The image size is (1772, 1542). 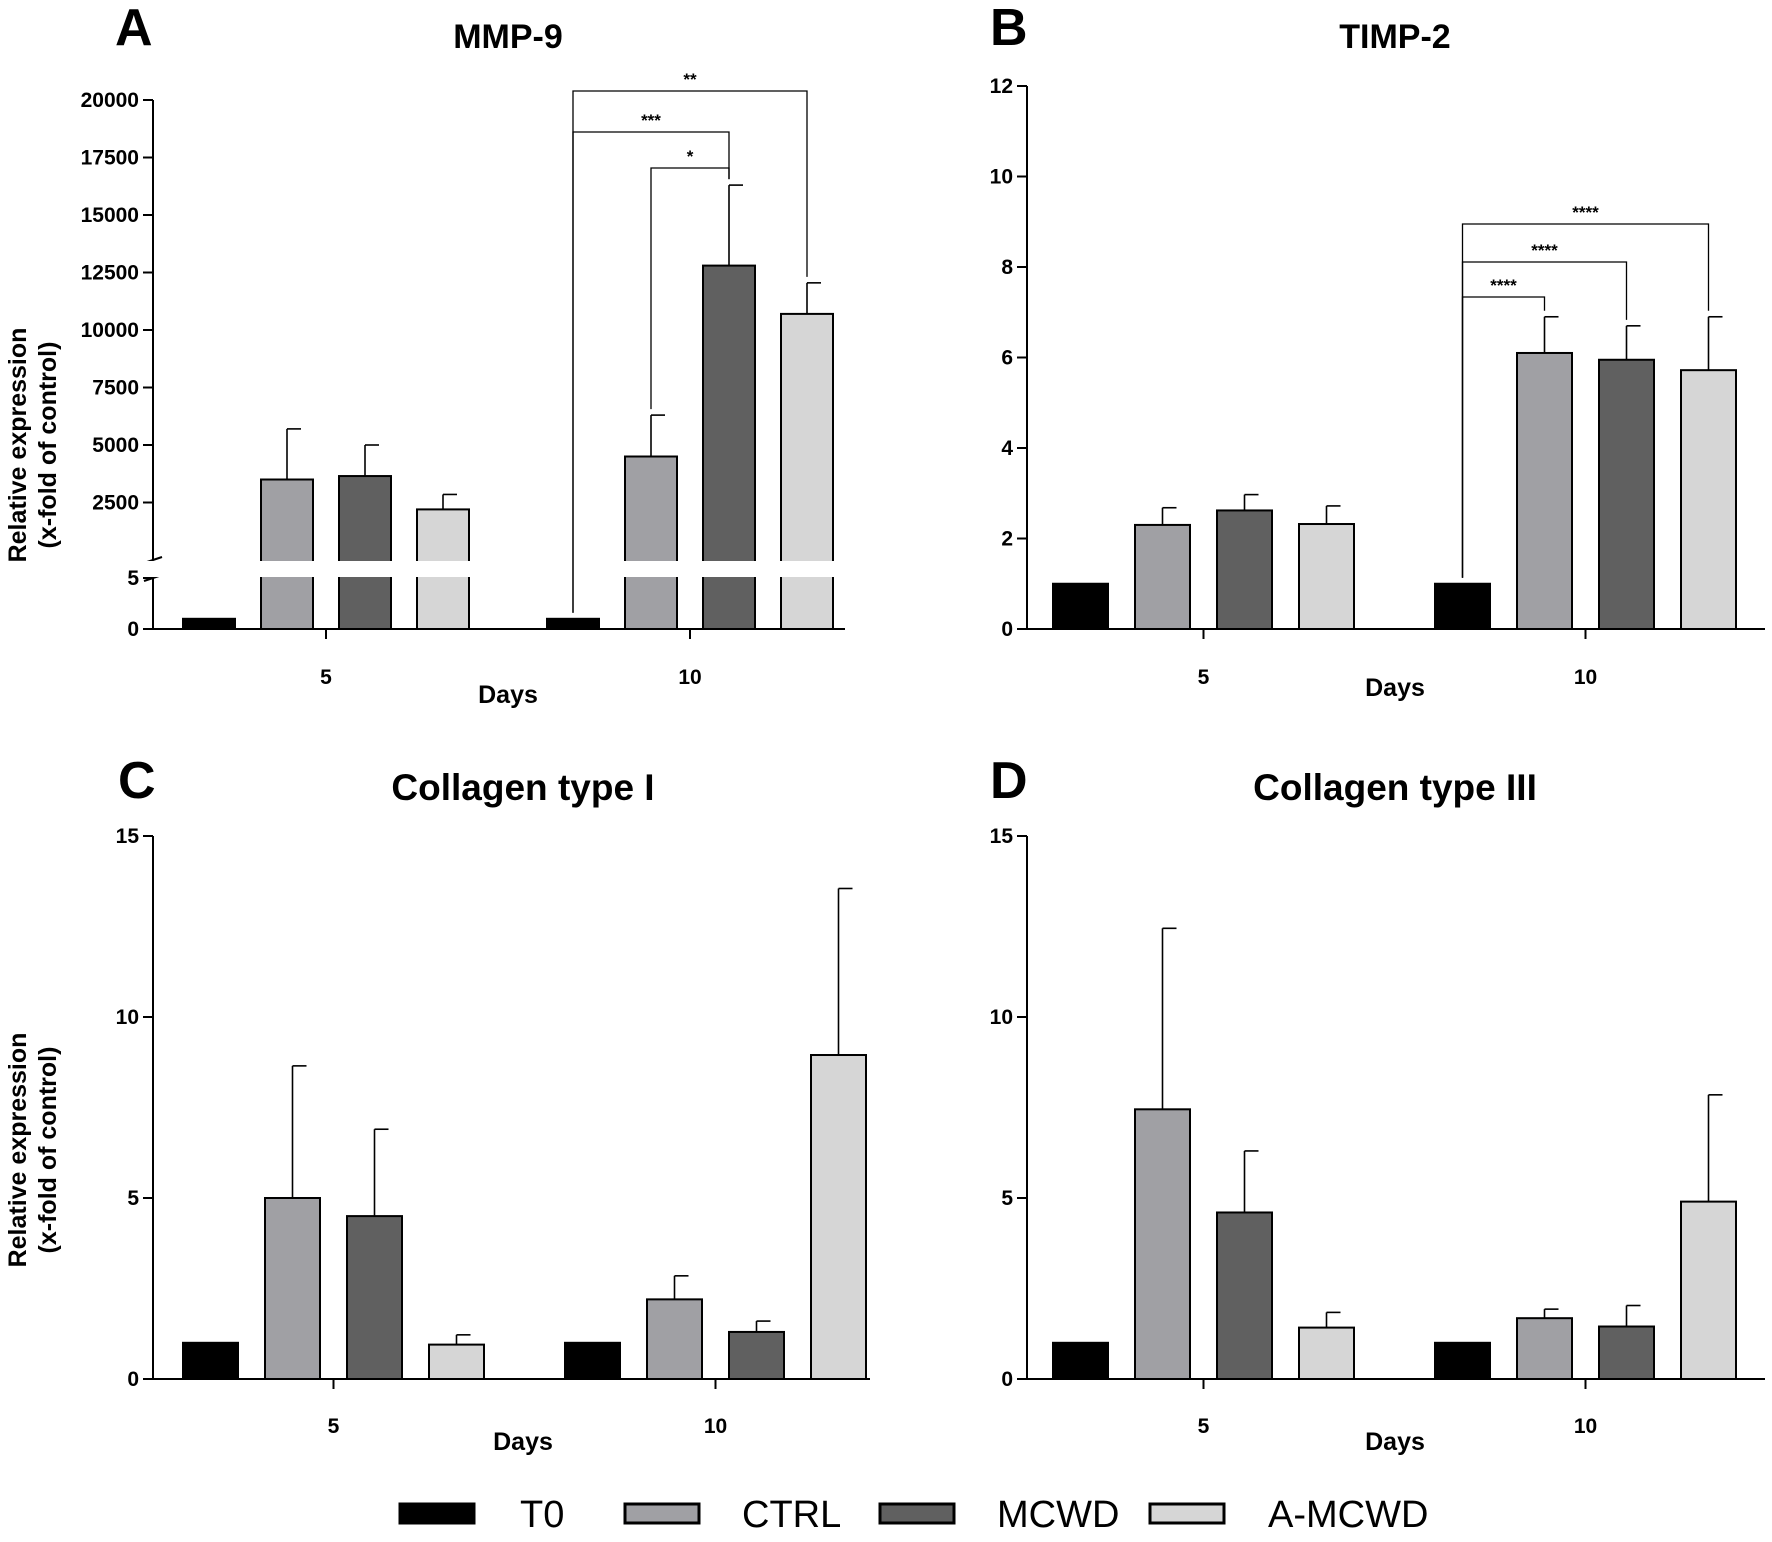 What do you see at coordinates (134, 28) in the screenshot?
I see `panel-letter: A` at bounding box center [134, 28].